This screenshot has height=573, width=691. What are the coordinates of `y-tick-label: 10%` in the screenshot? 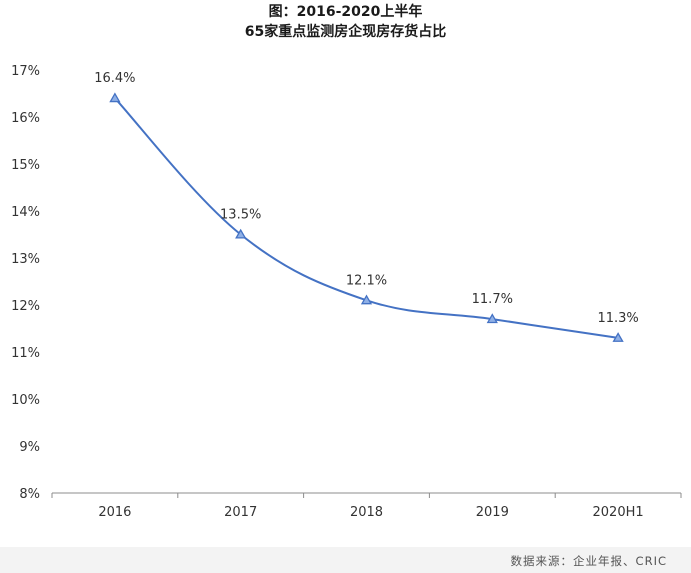 It's located at (25, 400).